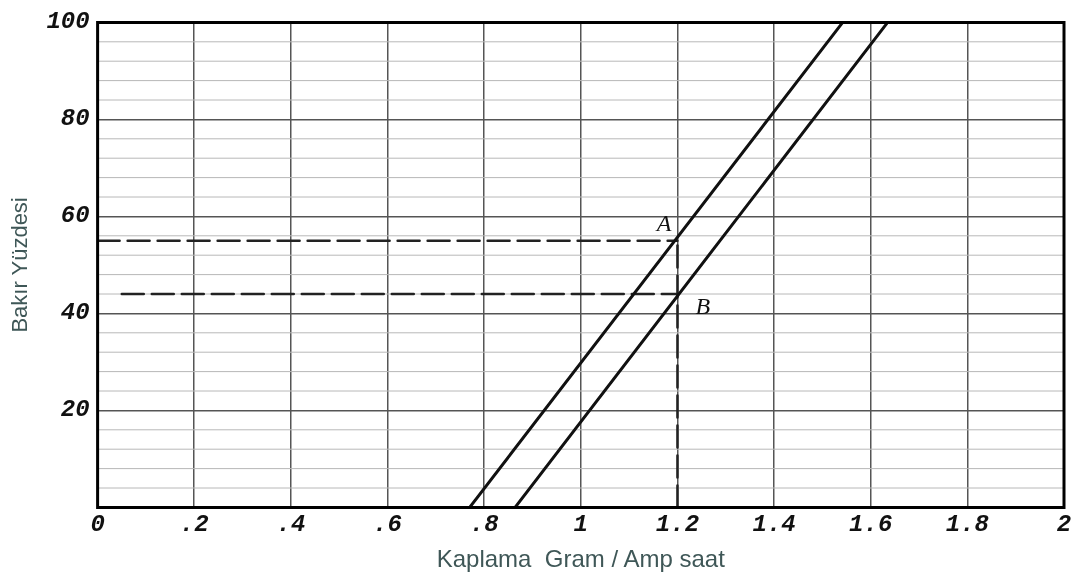  What do you see at coordinates (20, 265) in the screenshot?
I see `y-axis-title: Bakır Yüzdesi` at bounding box center [20, 265].